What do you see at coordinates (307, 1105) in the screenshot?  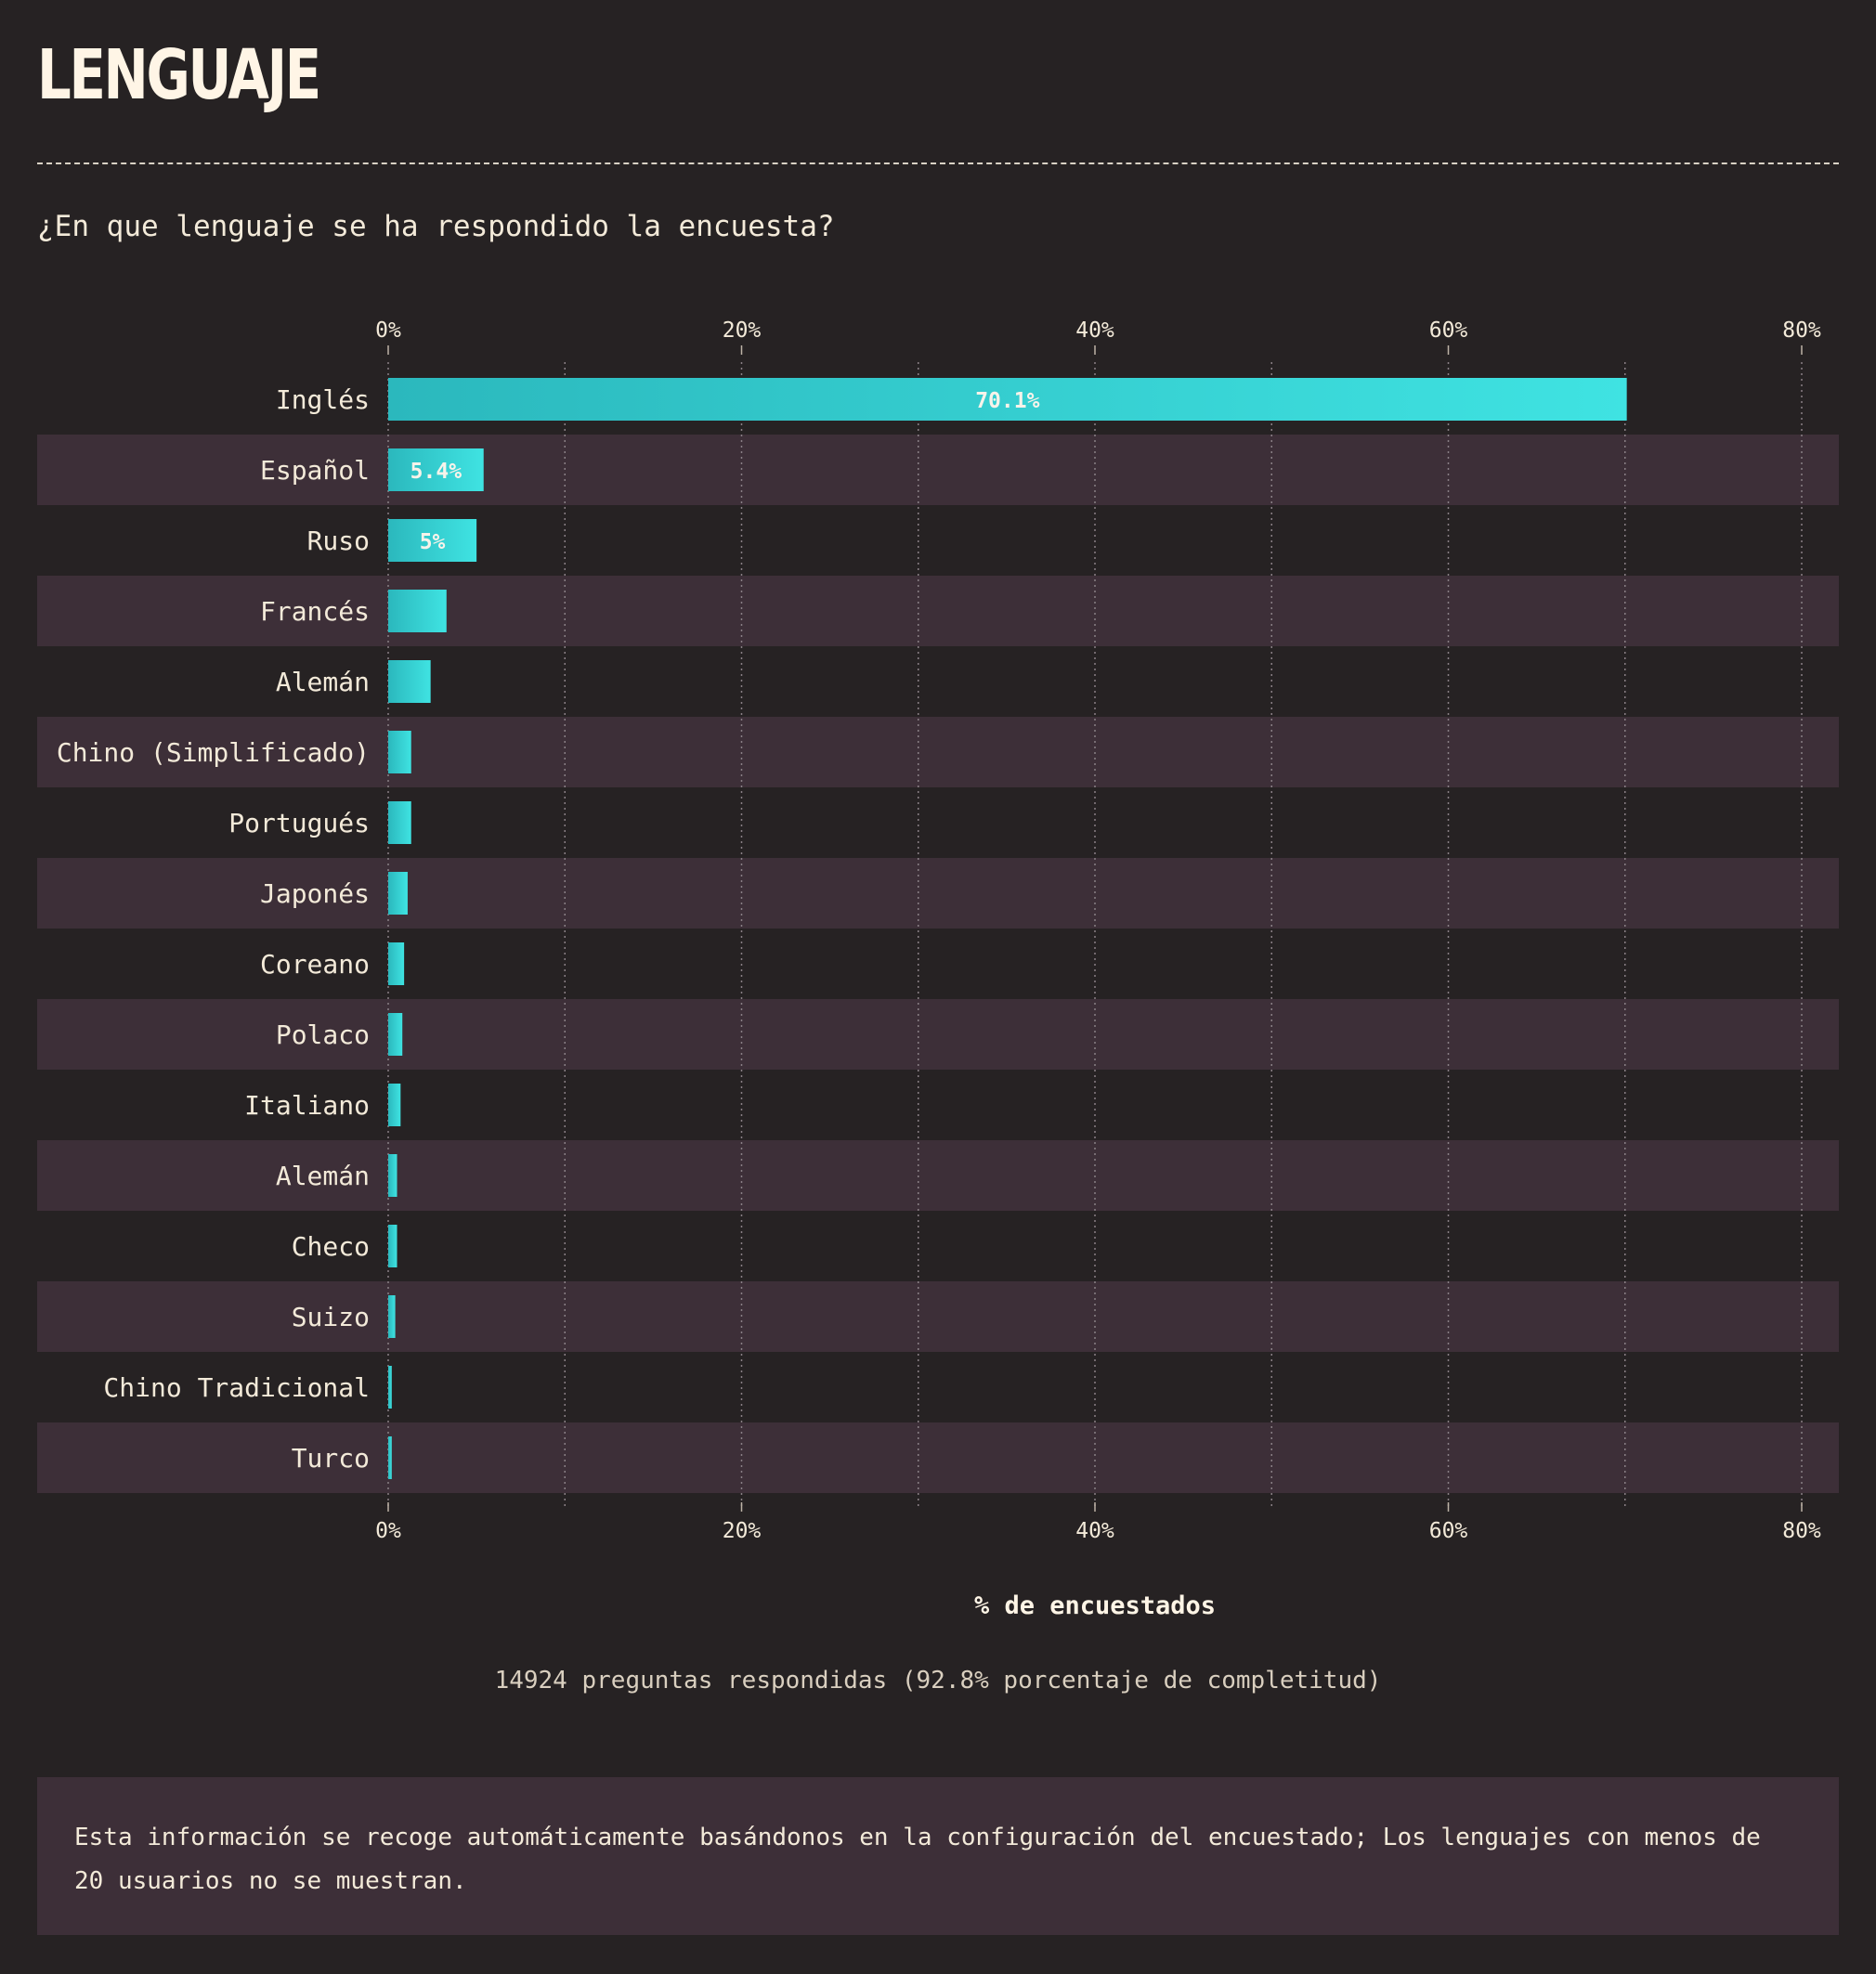 I see `category-label: Italiano` at bounding box center [307, 1105].